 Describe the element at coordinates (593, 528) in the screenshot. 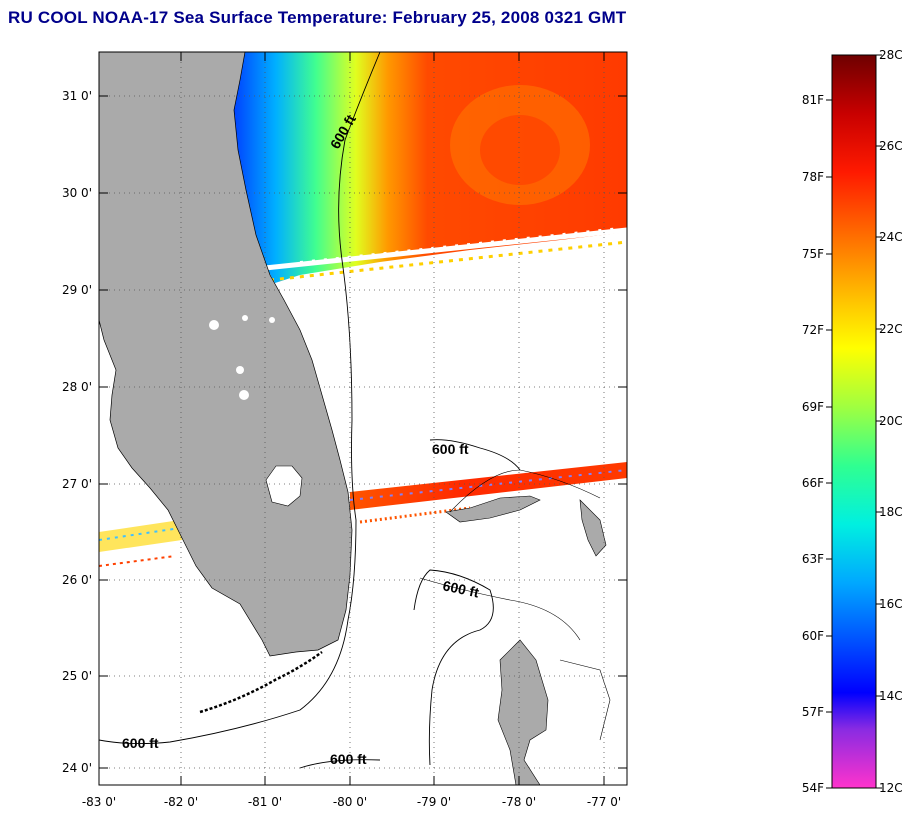

I see `bahamas-abaco` at that location.